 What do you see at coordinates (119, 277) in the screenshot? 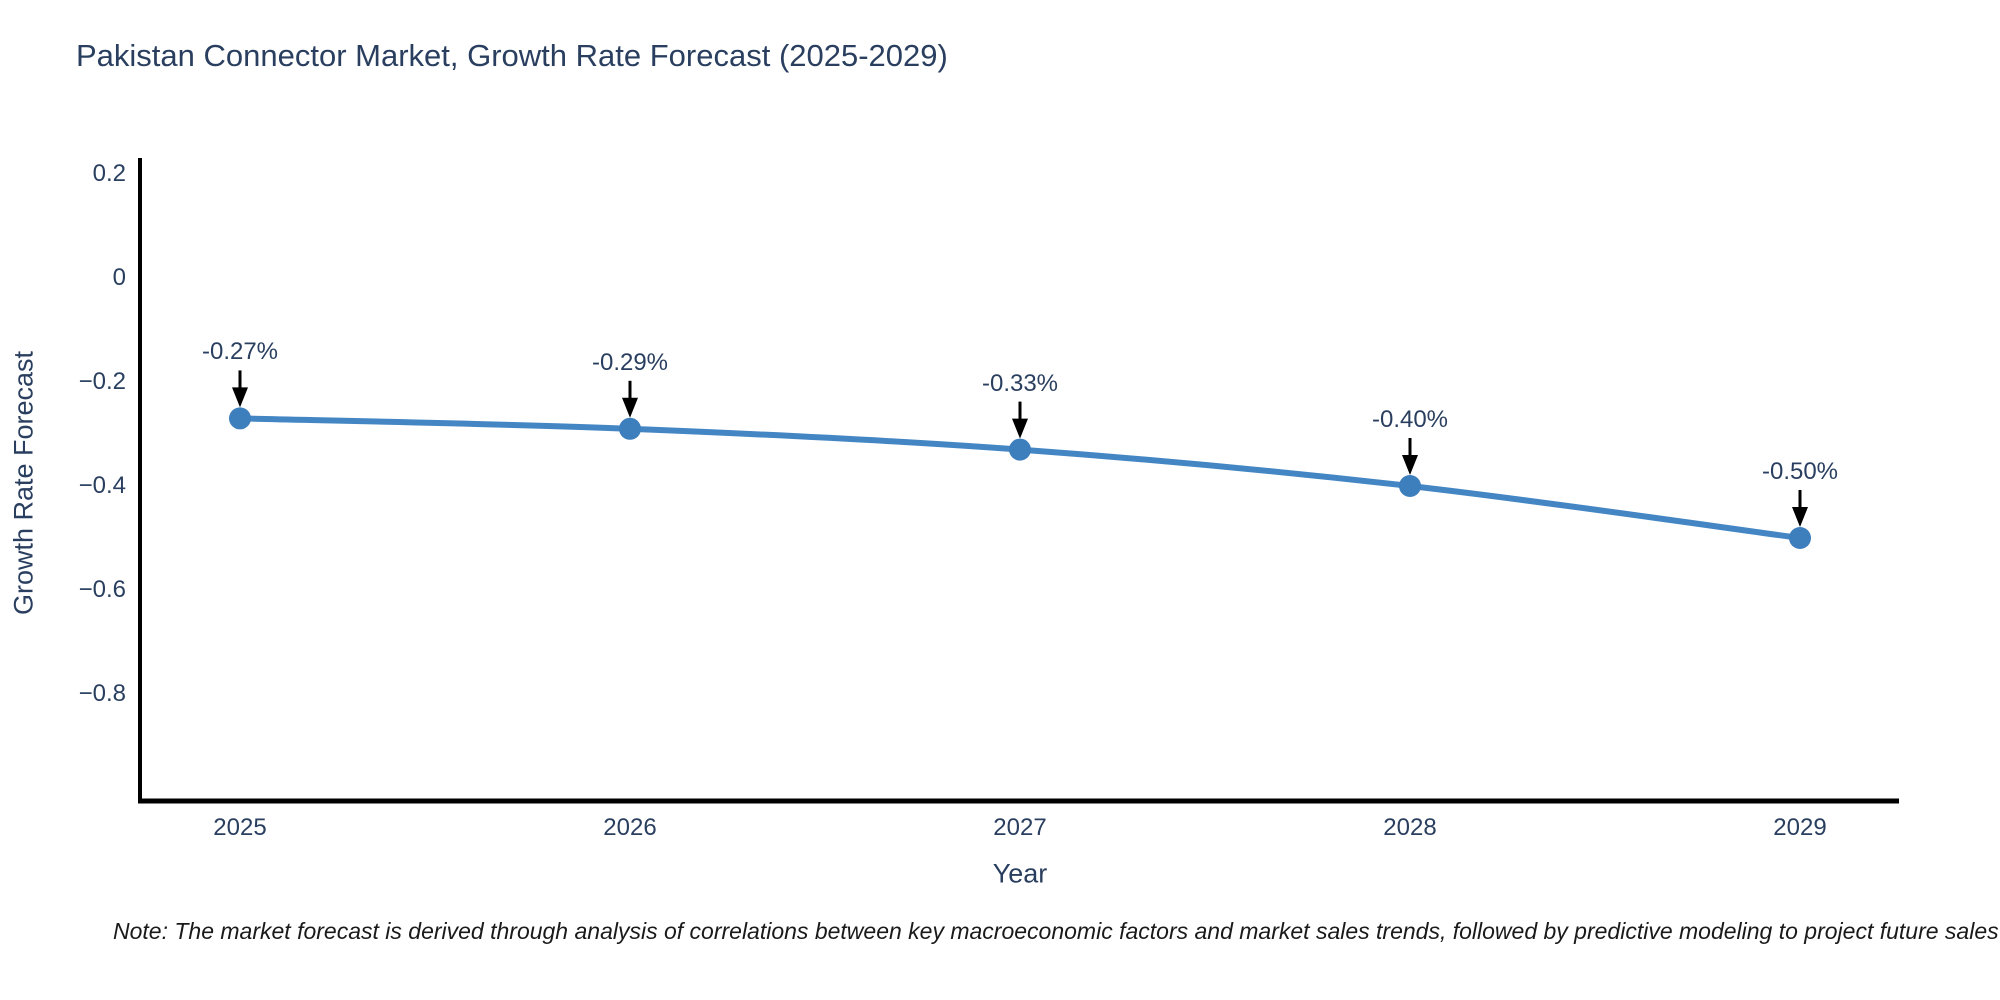
I see `y-tick-label: 0` at bounding box center [119, 277].